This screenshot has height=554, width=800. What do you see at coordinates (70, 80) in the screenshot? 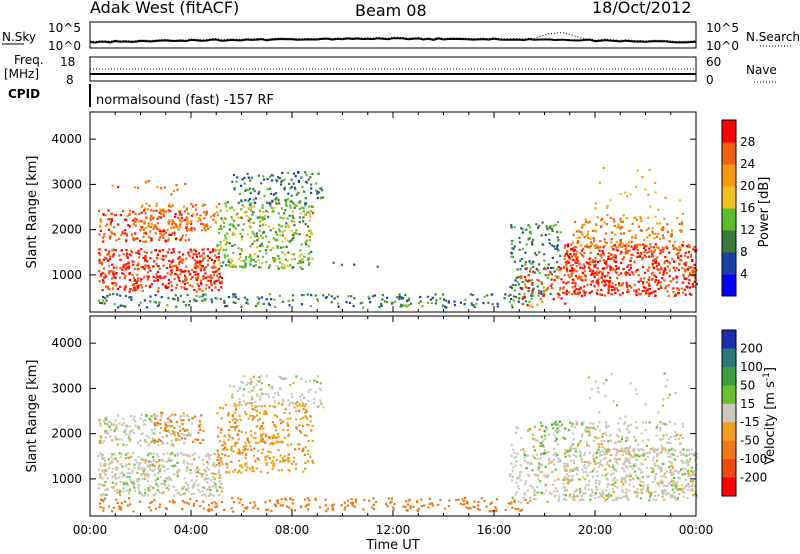
I see `freq-tick-low: 8` at bounding box center [70, 80].